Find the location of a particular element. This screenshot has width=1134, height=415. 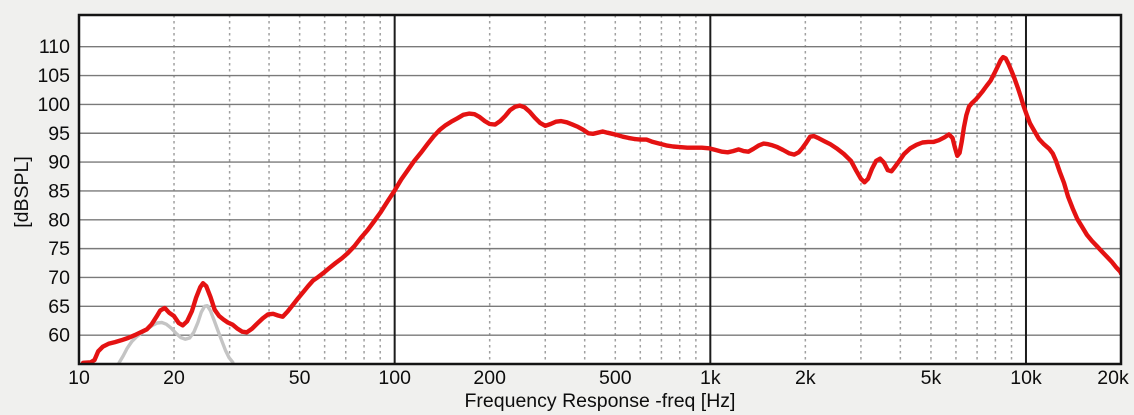

x-axis-tick-label: 1k is located at coordinates (710, 378).